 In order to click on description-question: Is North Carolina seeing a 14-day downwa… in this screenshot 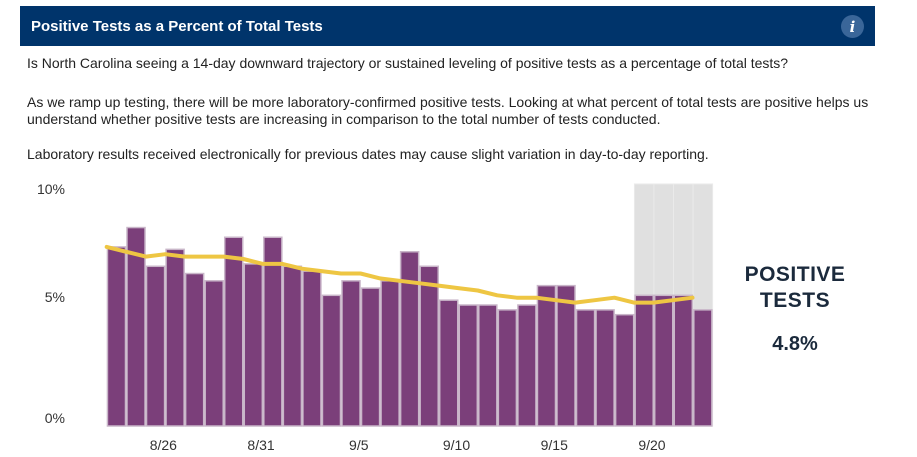, I will do `click(408, 63)`.